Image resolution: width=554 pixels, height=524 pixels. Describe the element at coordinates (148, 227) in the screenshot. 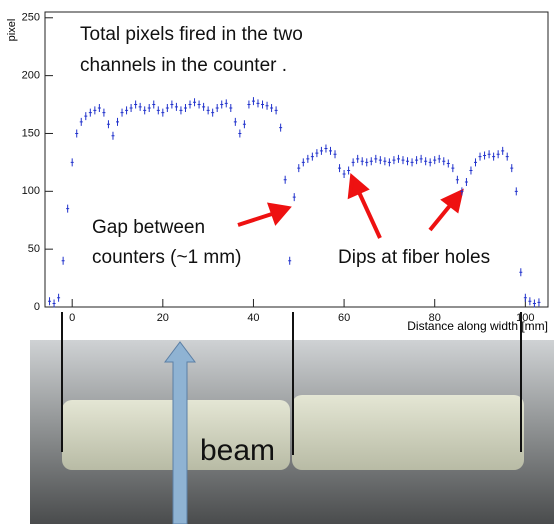

I see `annotation: Gap between` at that location.